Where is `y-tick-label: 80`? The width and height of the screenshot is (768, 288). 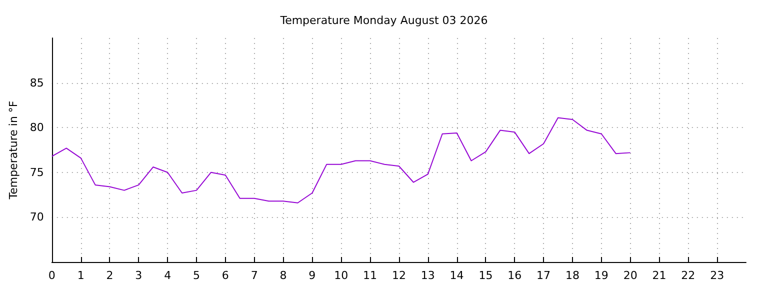
y-tick-label: 80 is located at coordinates (37, 127).